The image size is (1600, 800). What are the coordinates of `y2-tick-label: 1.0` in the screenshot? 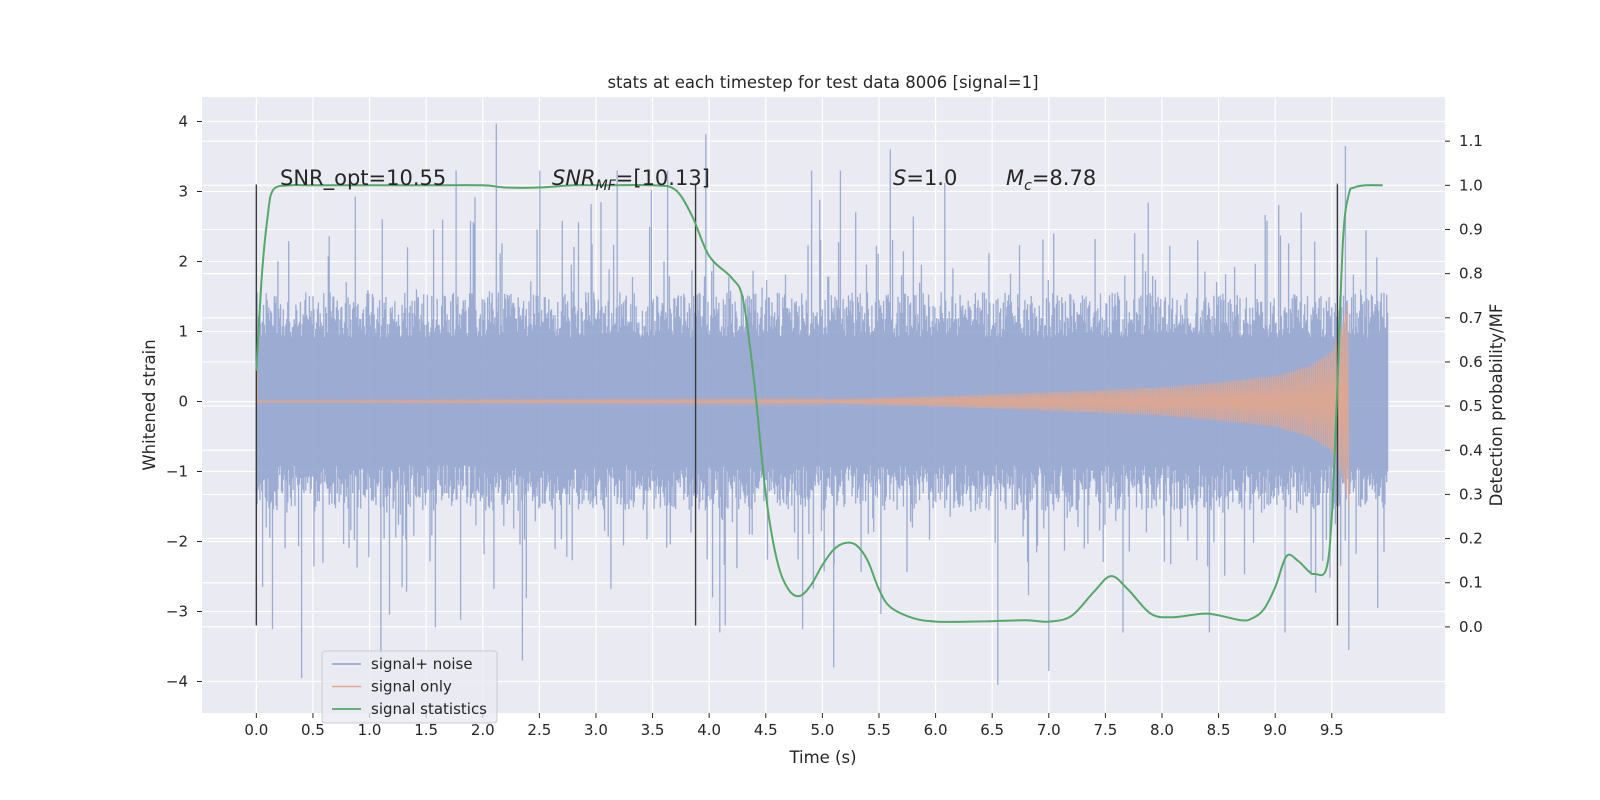 It's located at (1471, 185).